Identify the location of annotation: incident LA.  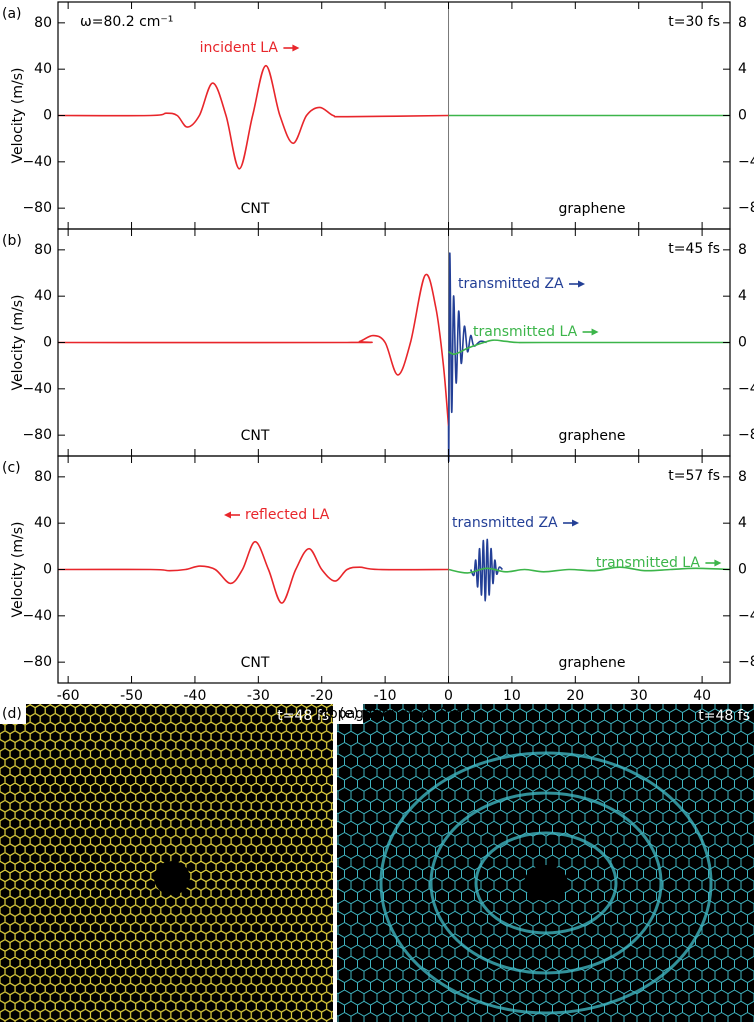
(239, 48).